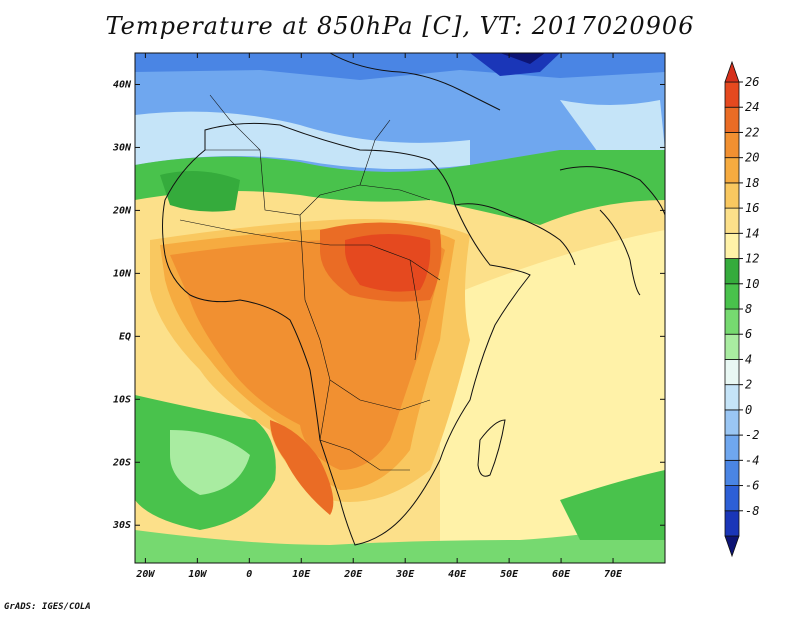  I want to click on lon-tick-label: 30E, so click(405, 574).